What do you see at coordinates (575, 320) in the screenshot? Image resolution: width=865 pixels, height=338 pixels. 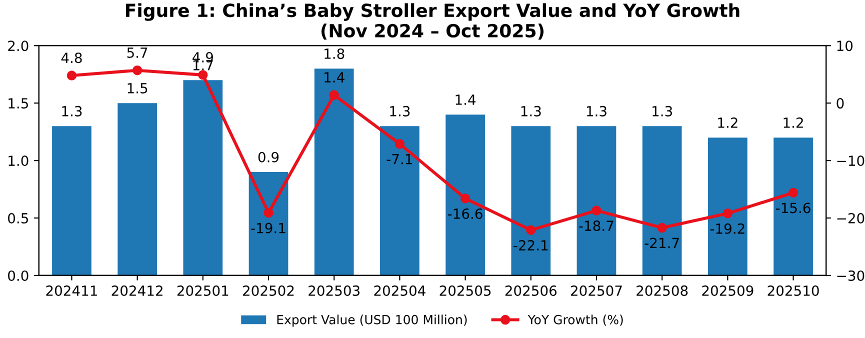 I see `legend-label: YoY Growth (%)` at bounding box center [575, 320].